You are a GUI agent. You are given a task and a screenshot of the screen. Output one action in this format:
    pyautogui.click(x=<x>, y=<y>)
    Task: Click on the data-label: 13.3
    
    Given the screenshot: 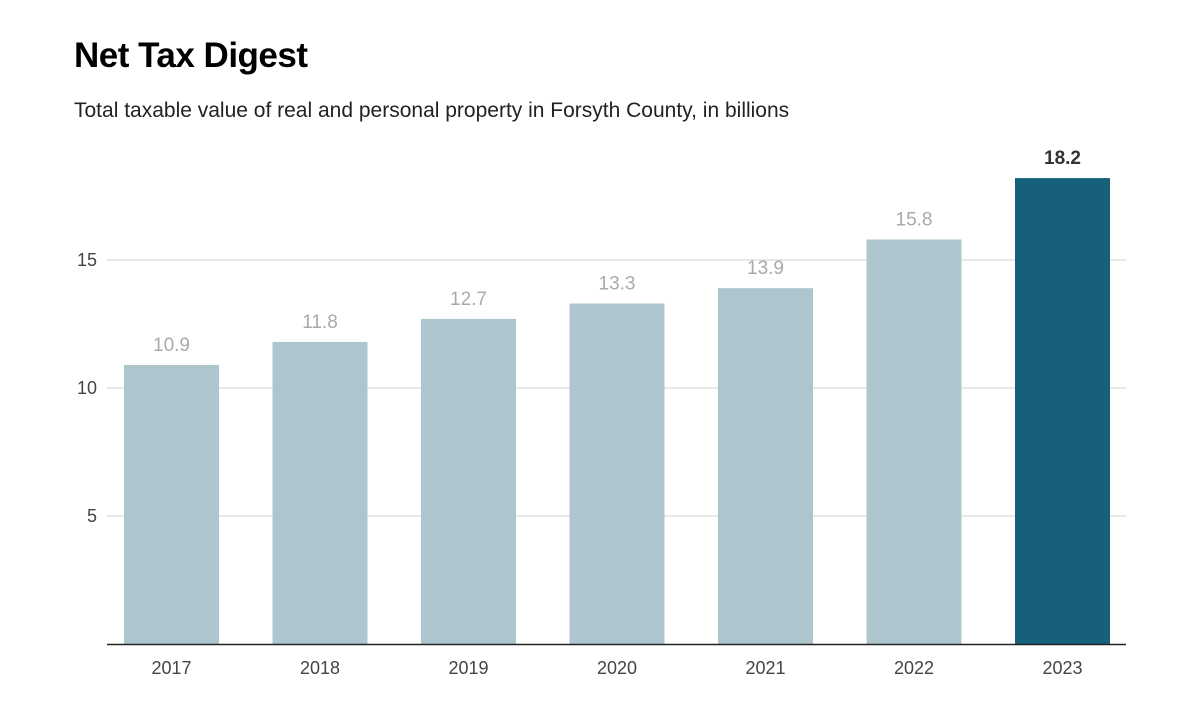 What is the action you would take?
    pyautogui.click(x=617, y=284)
    